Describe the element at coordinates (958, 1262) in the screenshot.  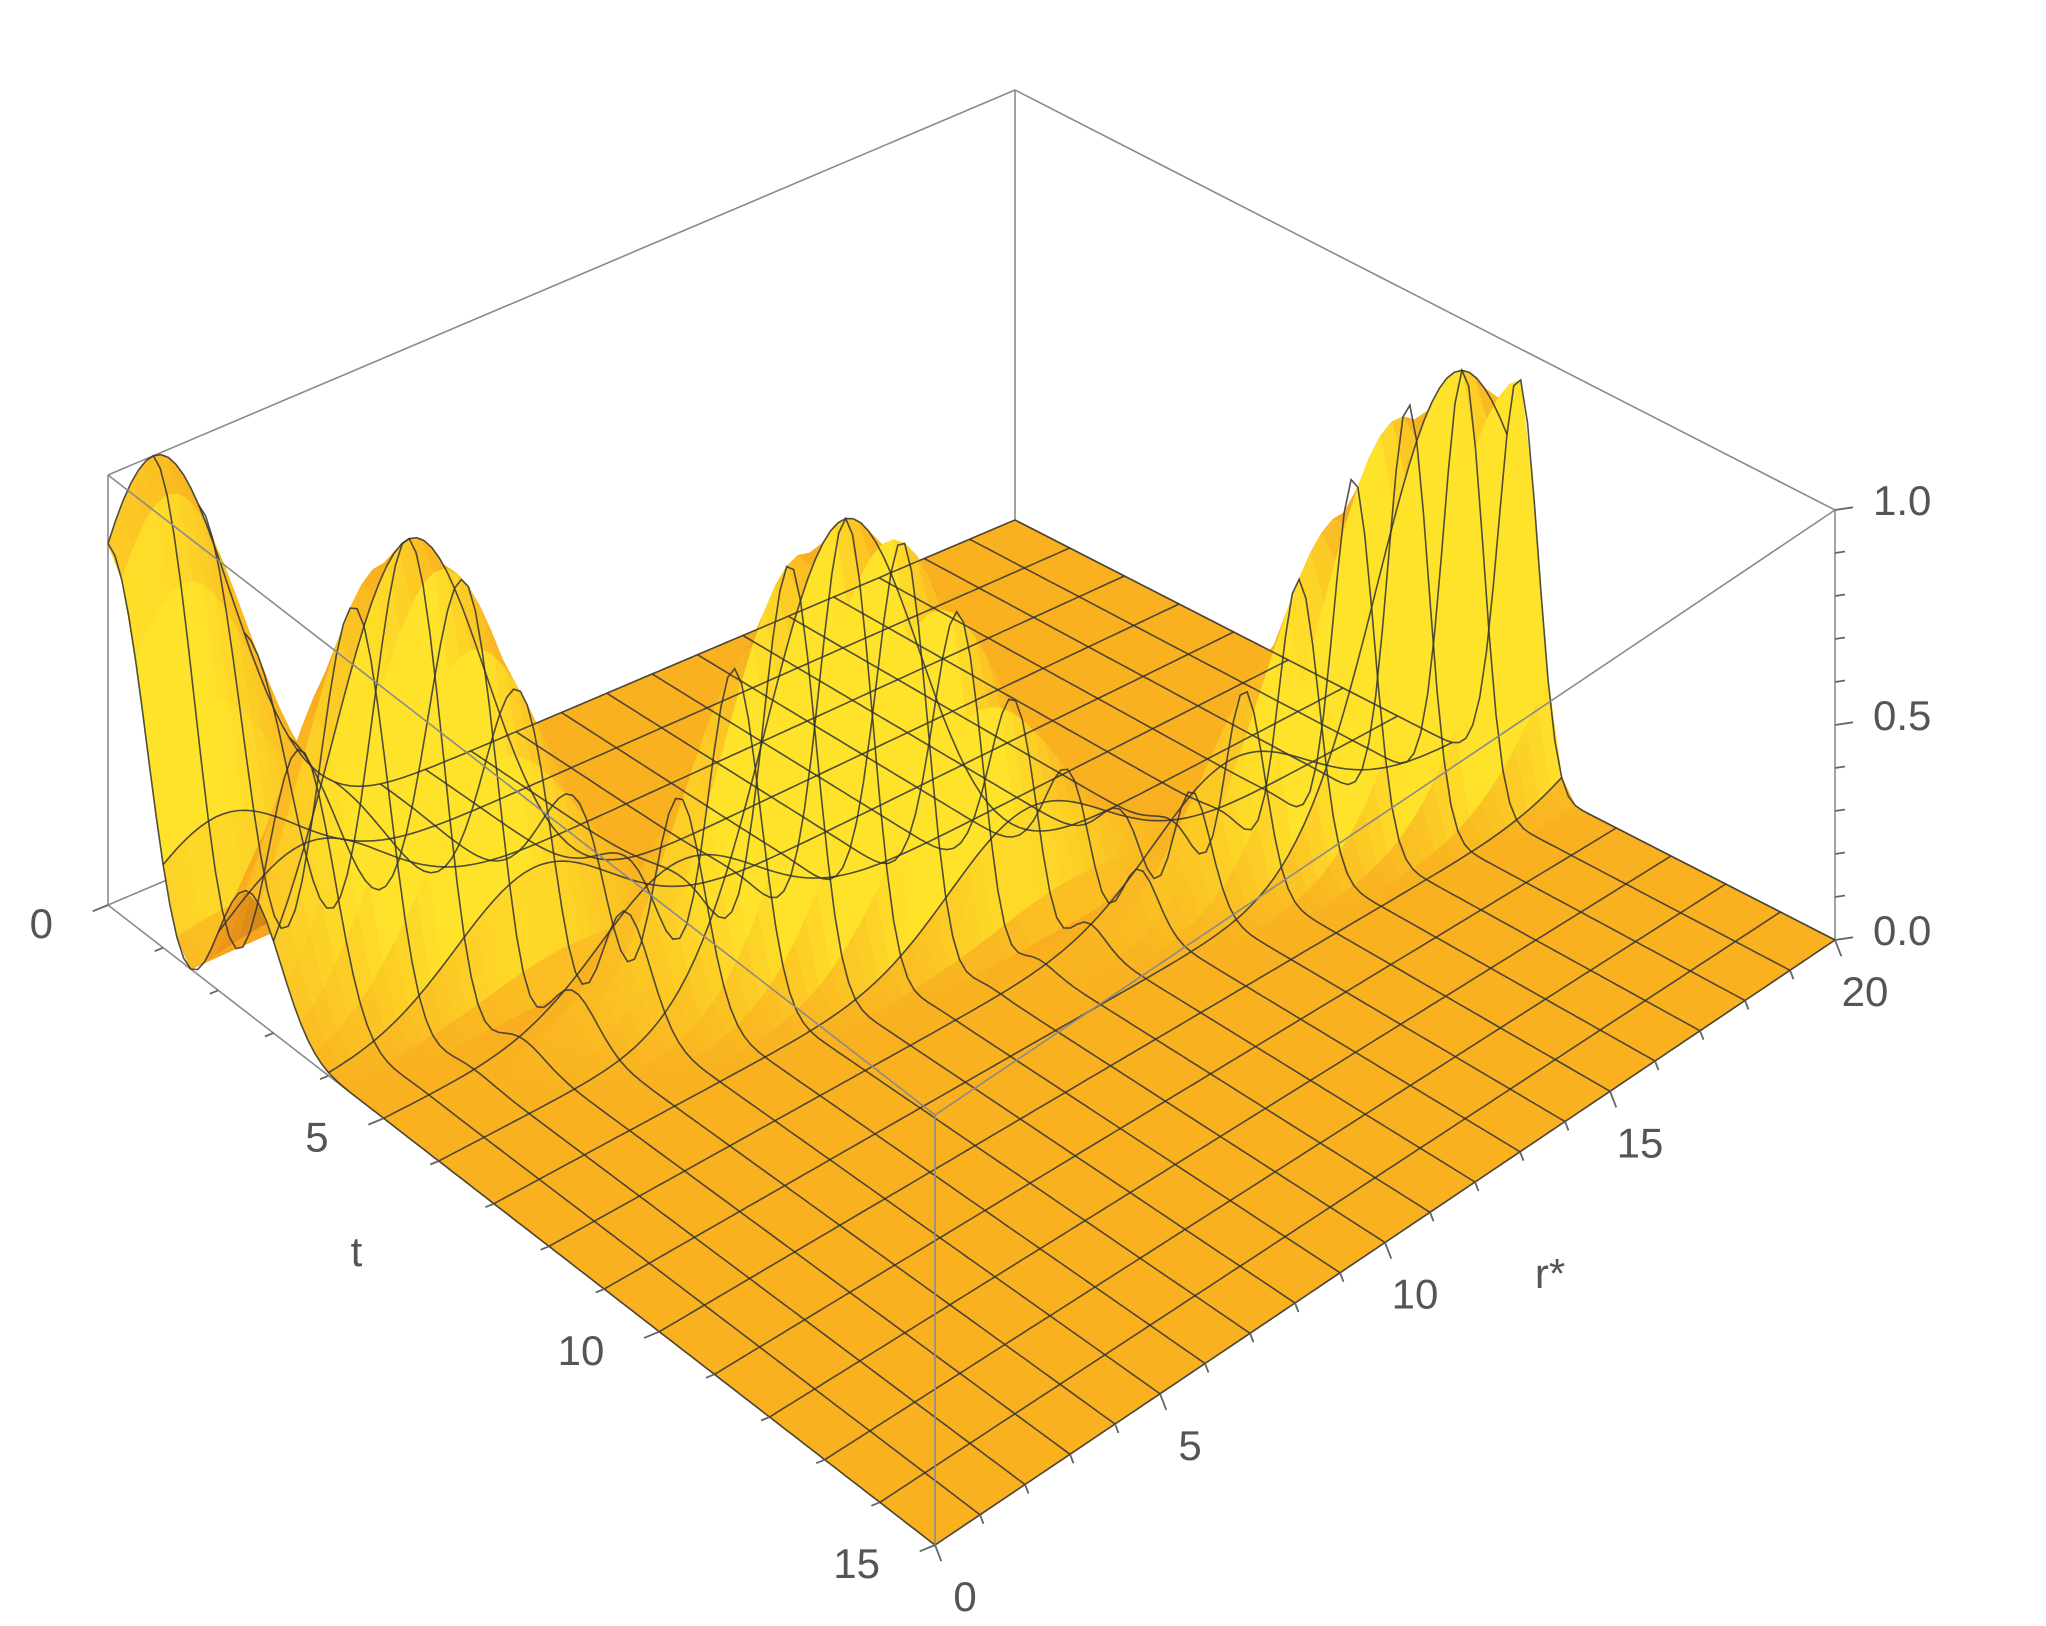
I see `axis-labels: t r*` at that location.